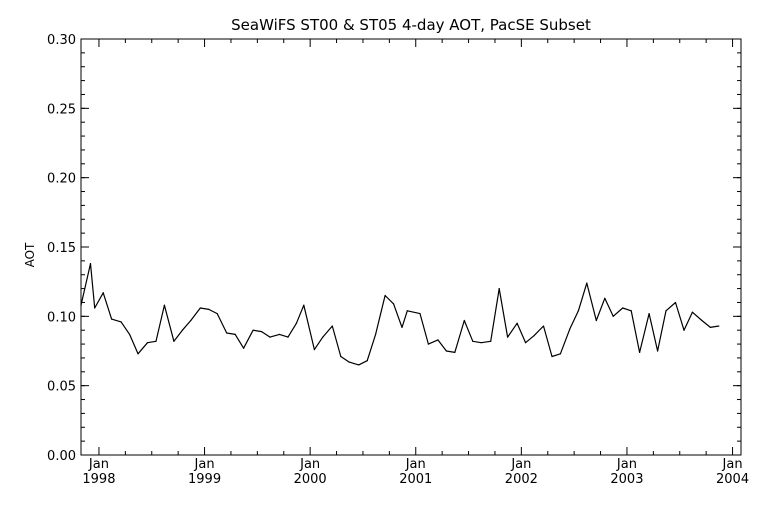 The height and width of the screenshot is (512, 768). What do you see at coordinates (61, 248) in the screenshot?
I see `y-tick-label: 0.15` at bounding box center [61, 248].